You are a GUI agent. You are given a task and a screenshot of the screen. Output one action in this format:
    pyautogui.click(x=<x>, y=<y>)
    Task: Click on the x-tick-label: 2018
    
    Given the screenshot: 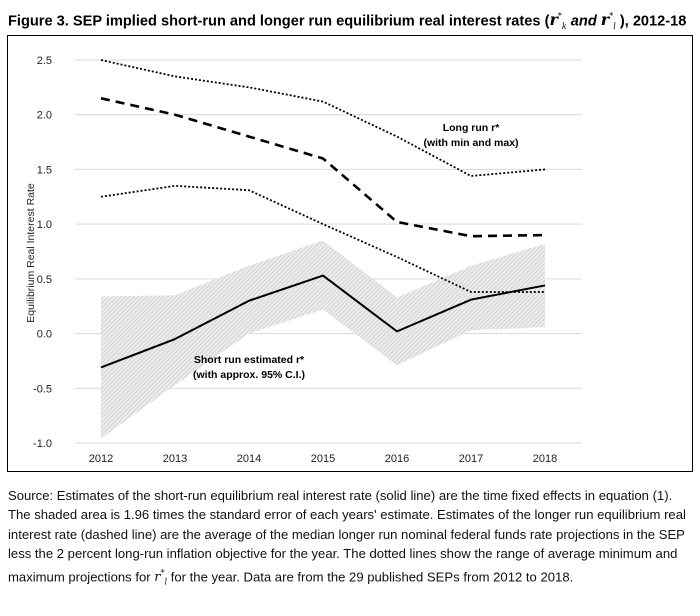 What is the action you would take?
    pyautogui.click(x=545, y=459)
    